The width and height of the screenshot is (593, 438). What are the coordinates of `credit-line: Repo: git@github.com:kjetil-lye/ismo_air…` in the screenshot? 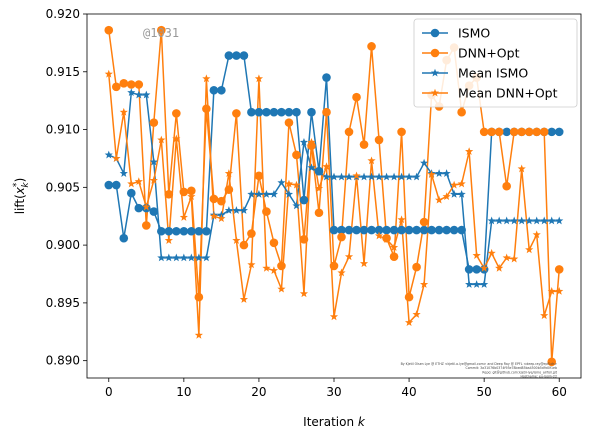 It's located at (519, 372).